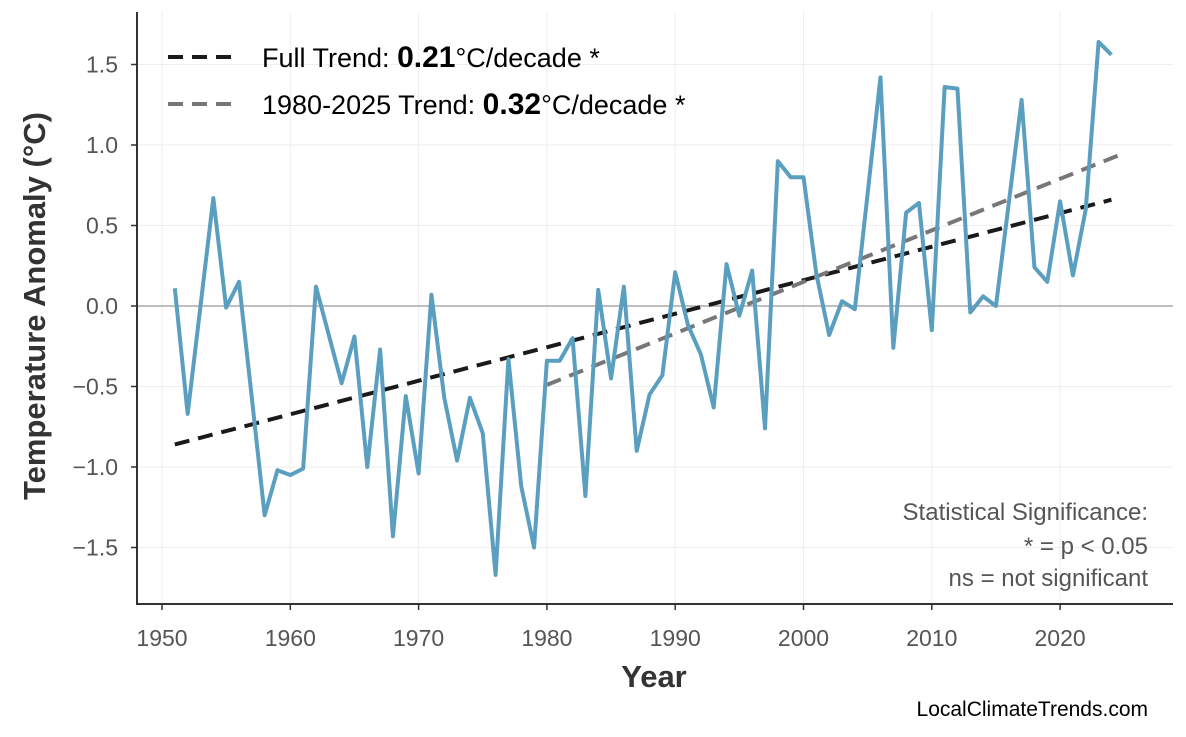 The width and height of the screenshot is (1186, 737). Describe the element at coordinates (611, 627) in the screenshot. I see `x-ticks: 1950 1960 1970 1980 1990 2000 2010 2020` at that location.